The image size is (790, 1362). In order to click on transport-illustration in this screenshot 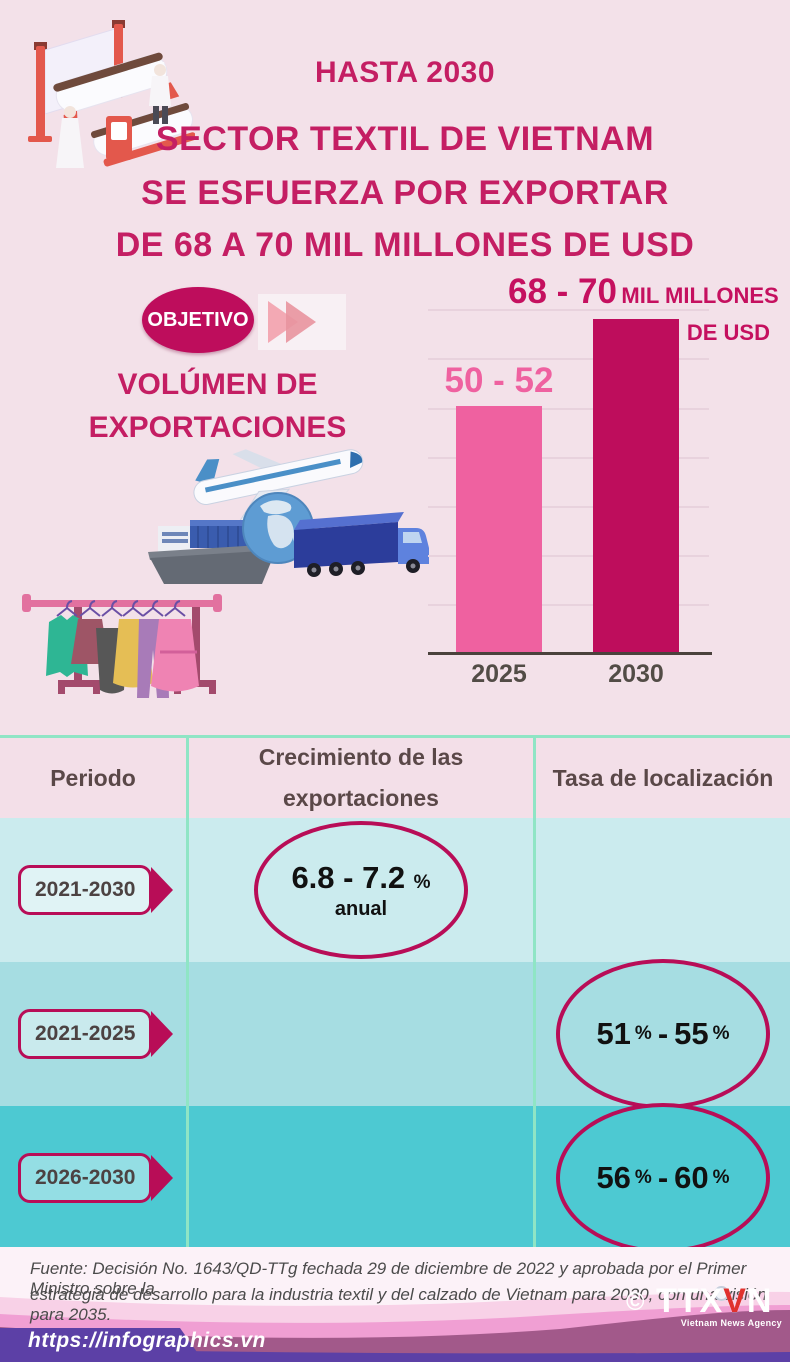, I will do `click(288, 516)`.